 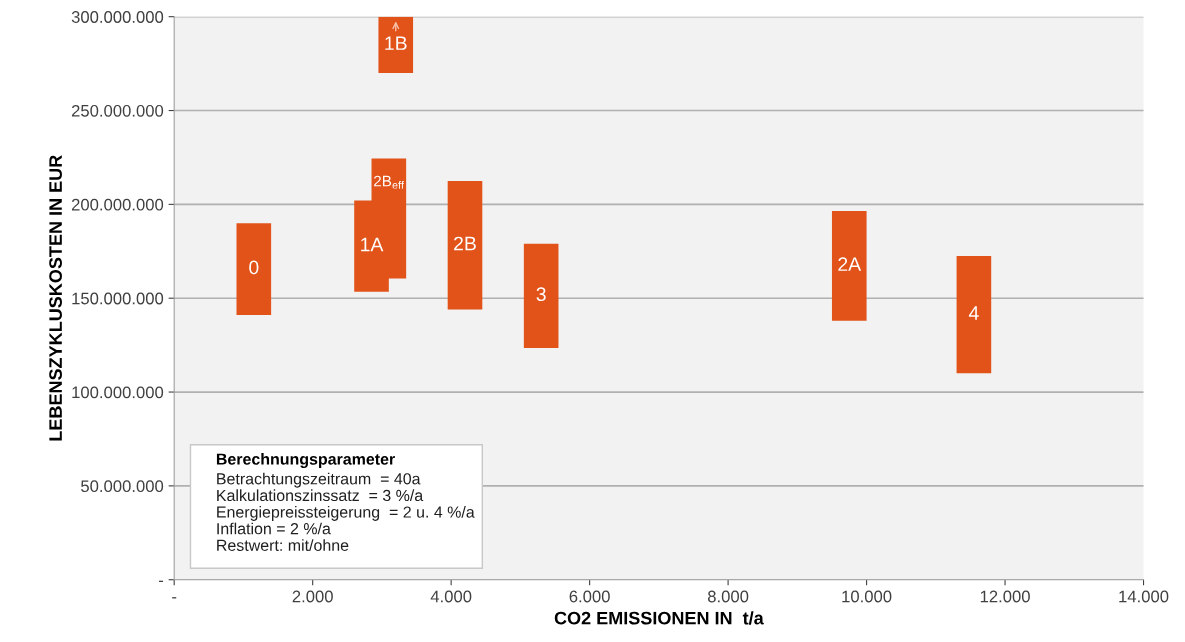 What do you see at coordinates (118, 298) in the screenshot?
I see `y-tick-label: 150.000.000` at bounding box center [118, 298].